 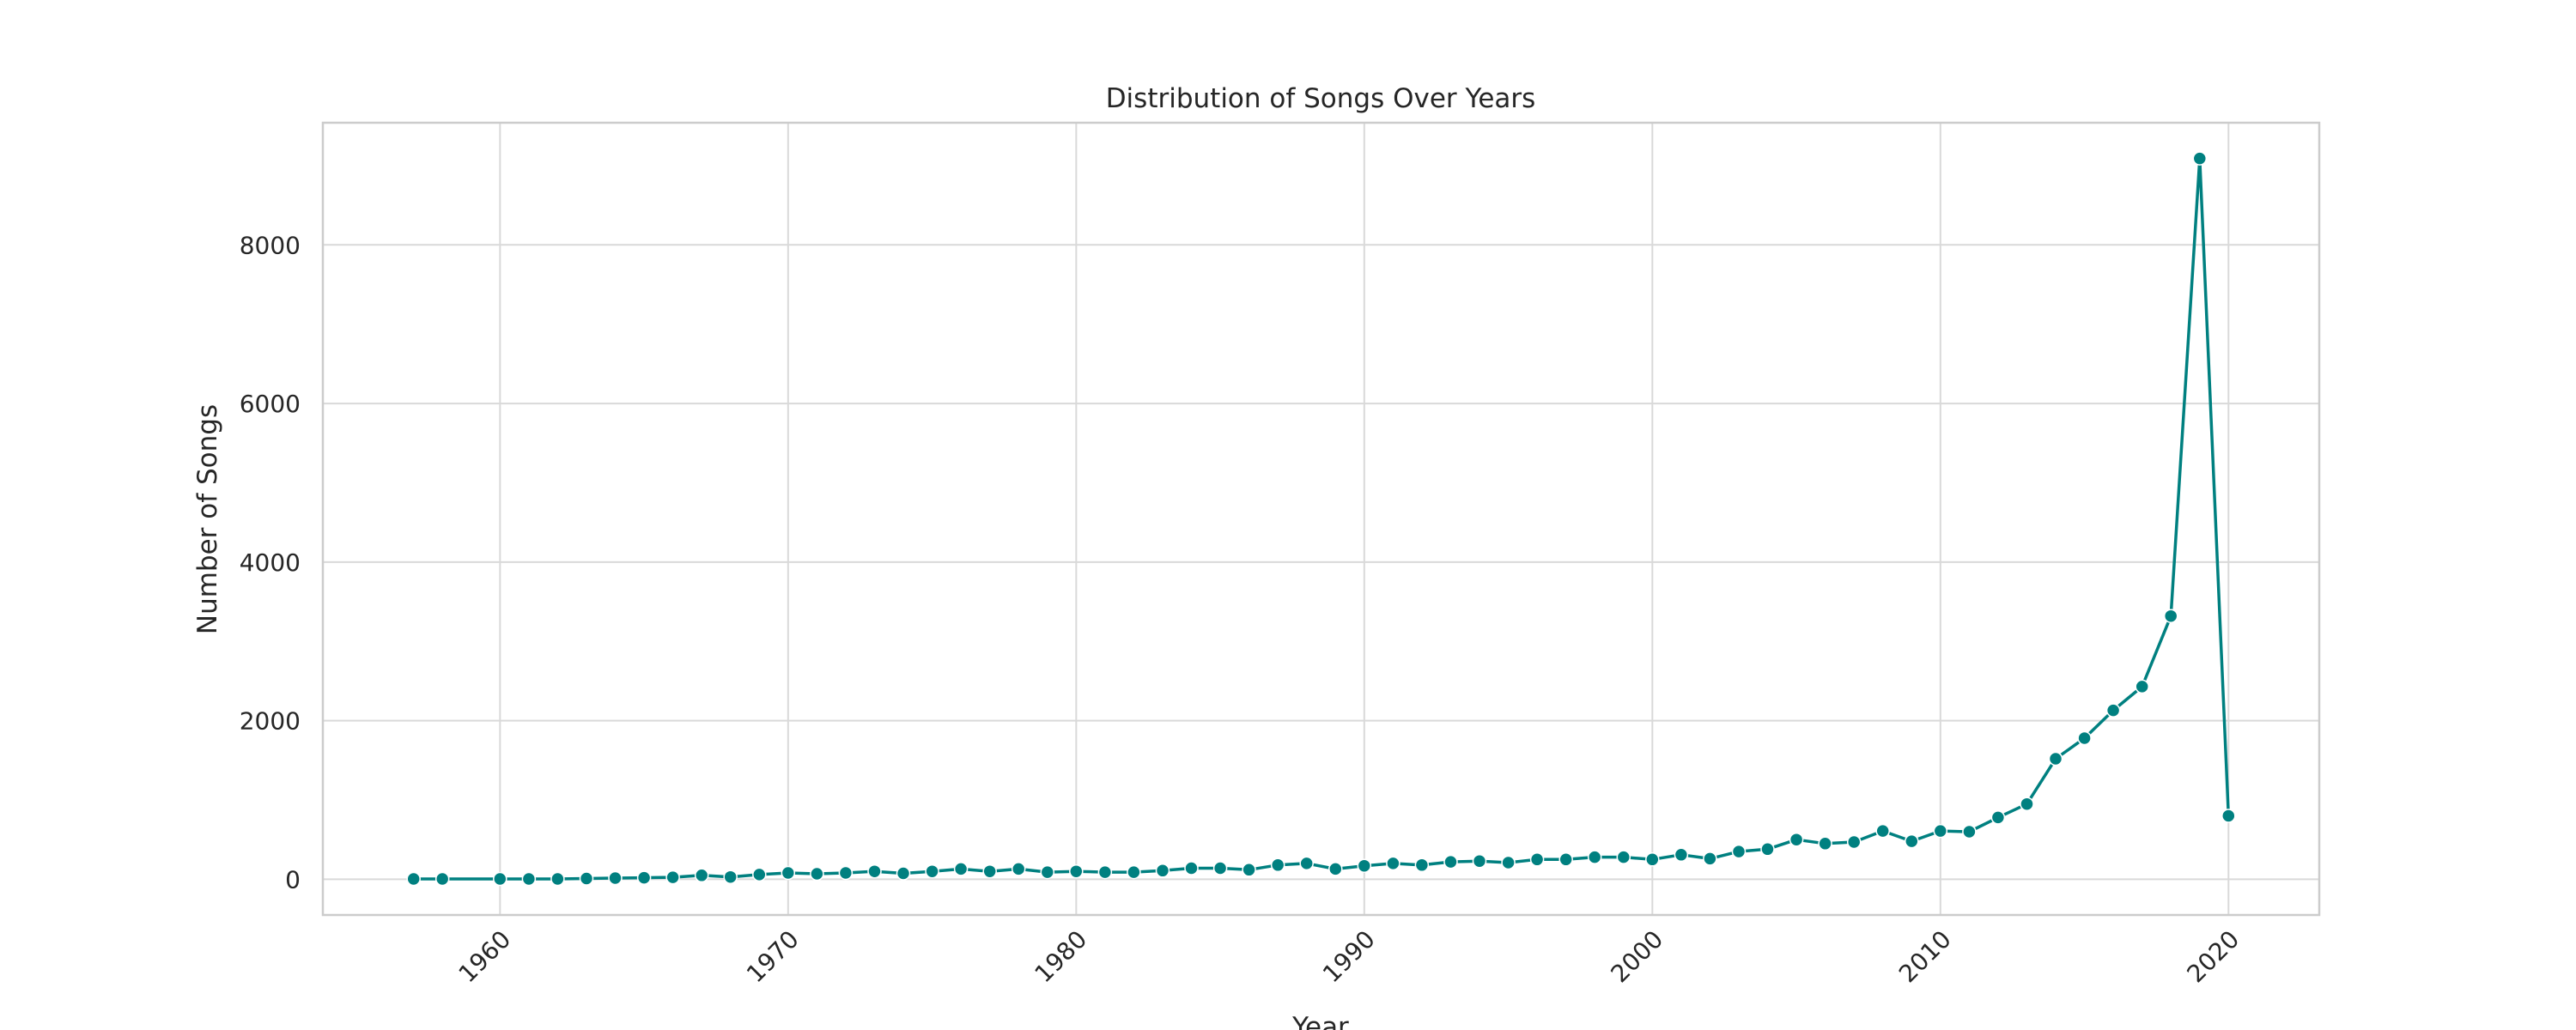 What do you see at coordinates (293, 879) in the screenshot?
I see `y-tick-label: 0` at bounding box center [293, 879].